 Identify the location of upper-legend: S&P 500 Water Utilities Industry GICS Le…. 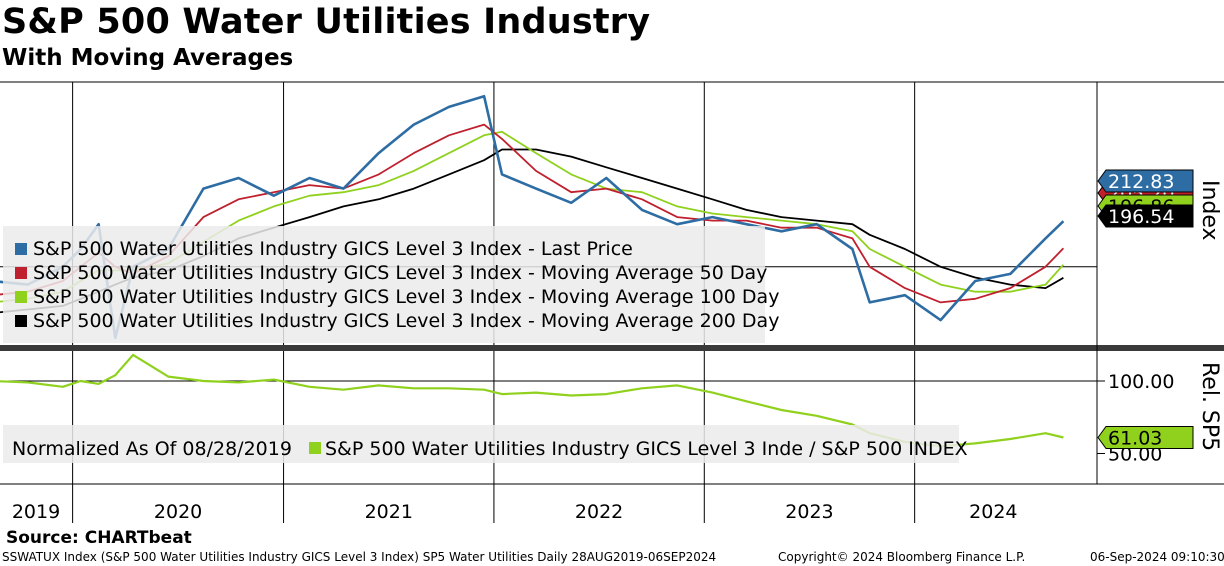
(391, 284).